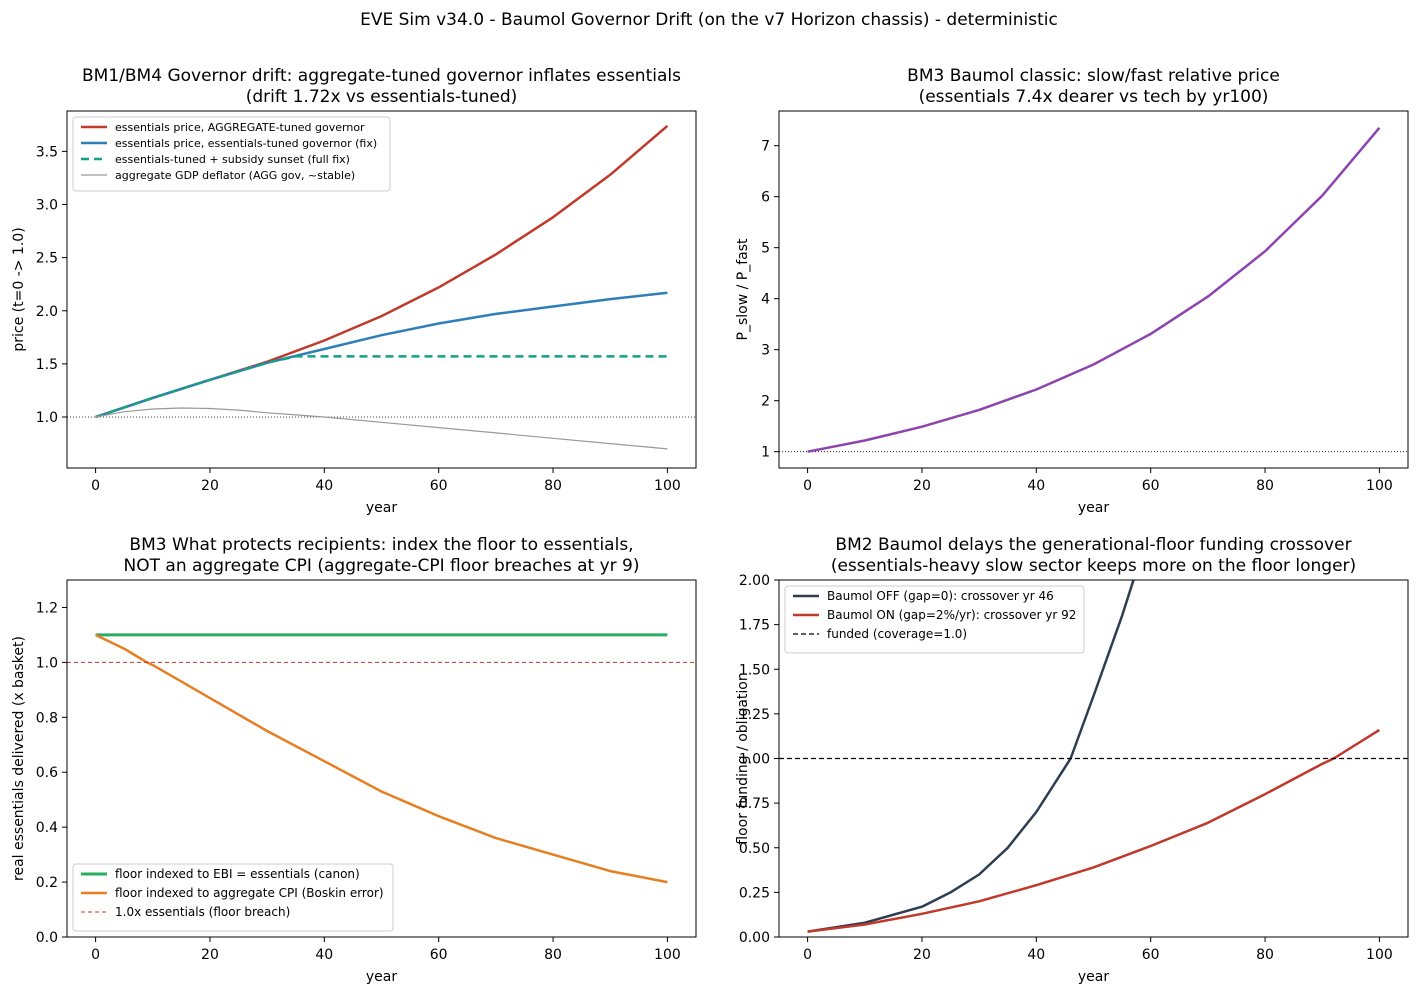 The height and width of the screenshot is (994, 1418). I want to click on y-tick-label: 0.4, so click(47, 828).